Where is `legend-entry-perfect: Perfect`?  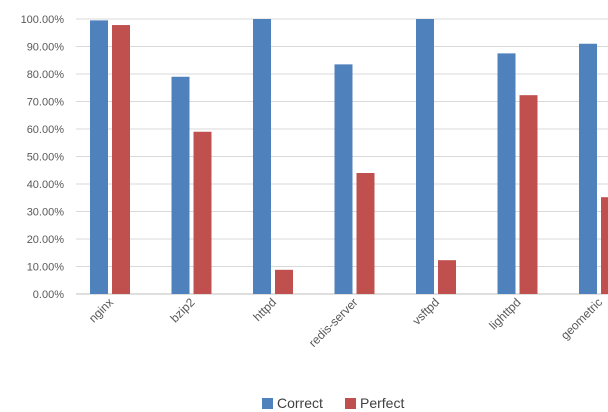 legend-entry-perfect: Perfect is located at coordinates (374, 403).